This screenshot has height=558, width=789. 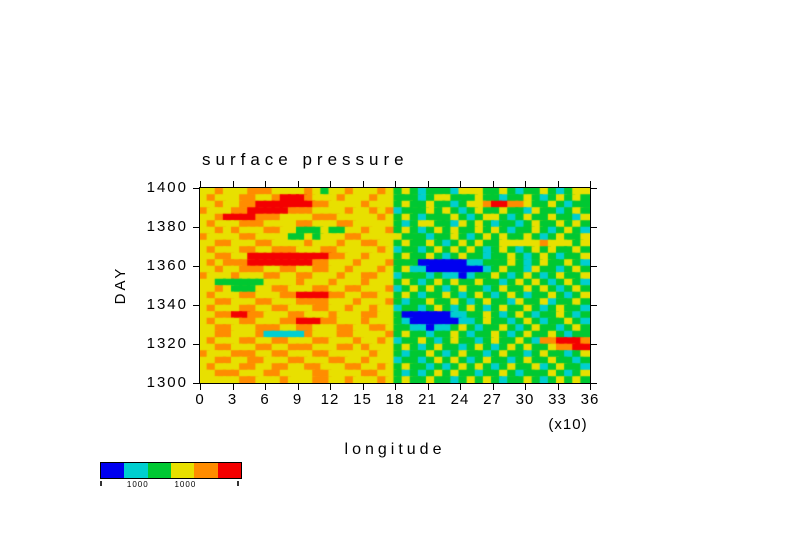 What do you see at coordinates (568, 424) in the screenshot?
I see `x-axis-scale-note: (x10)` at bounding box center [568, 424].